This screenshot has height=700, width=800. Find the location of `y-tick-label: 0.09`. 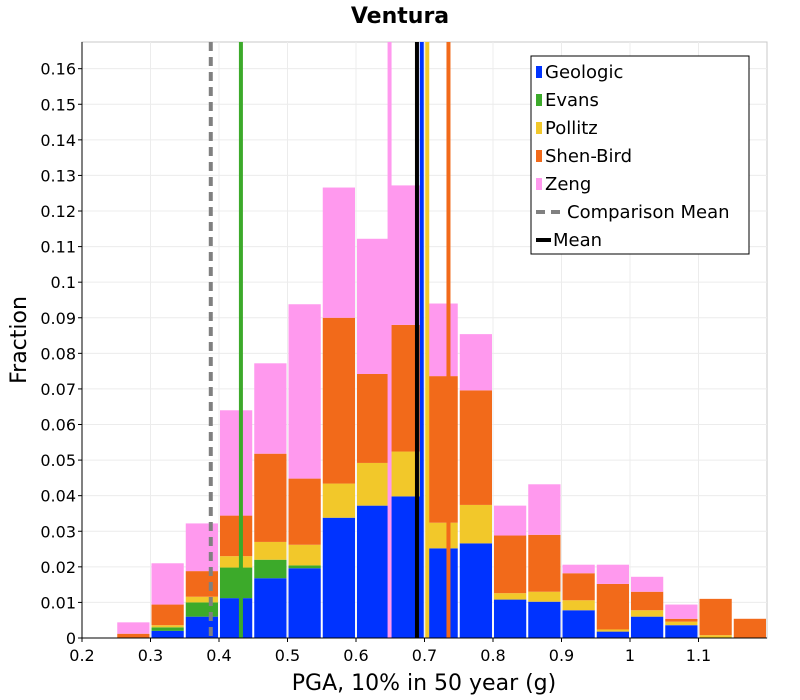

y-tick-label: 0.09 is located at coordinates (58, 318).